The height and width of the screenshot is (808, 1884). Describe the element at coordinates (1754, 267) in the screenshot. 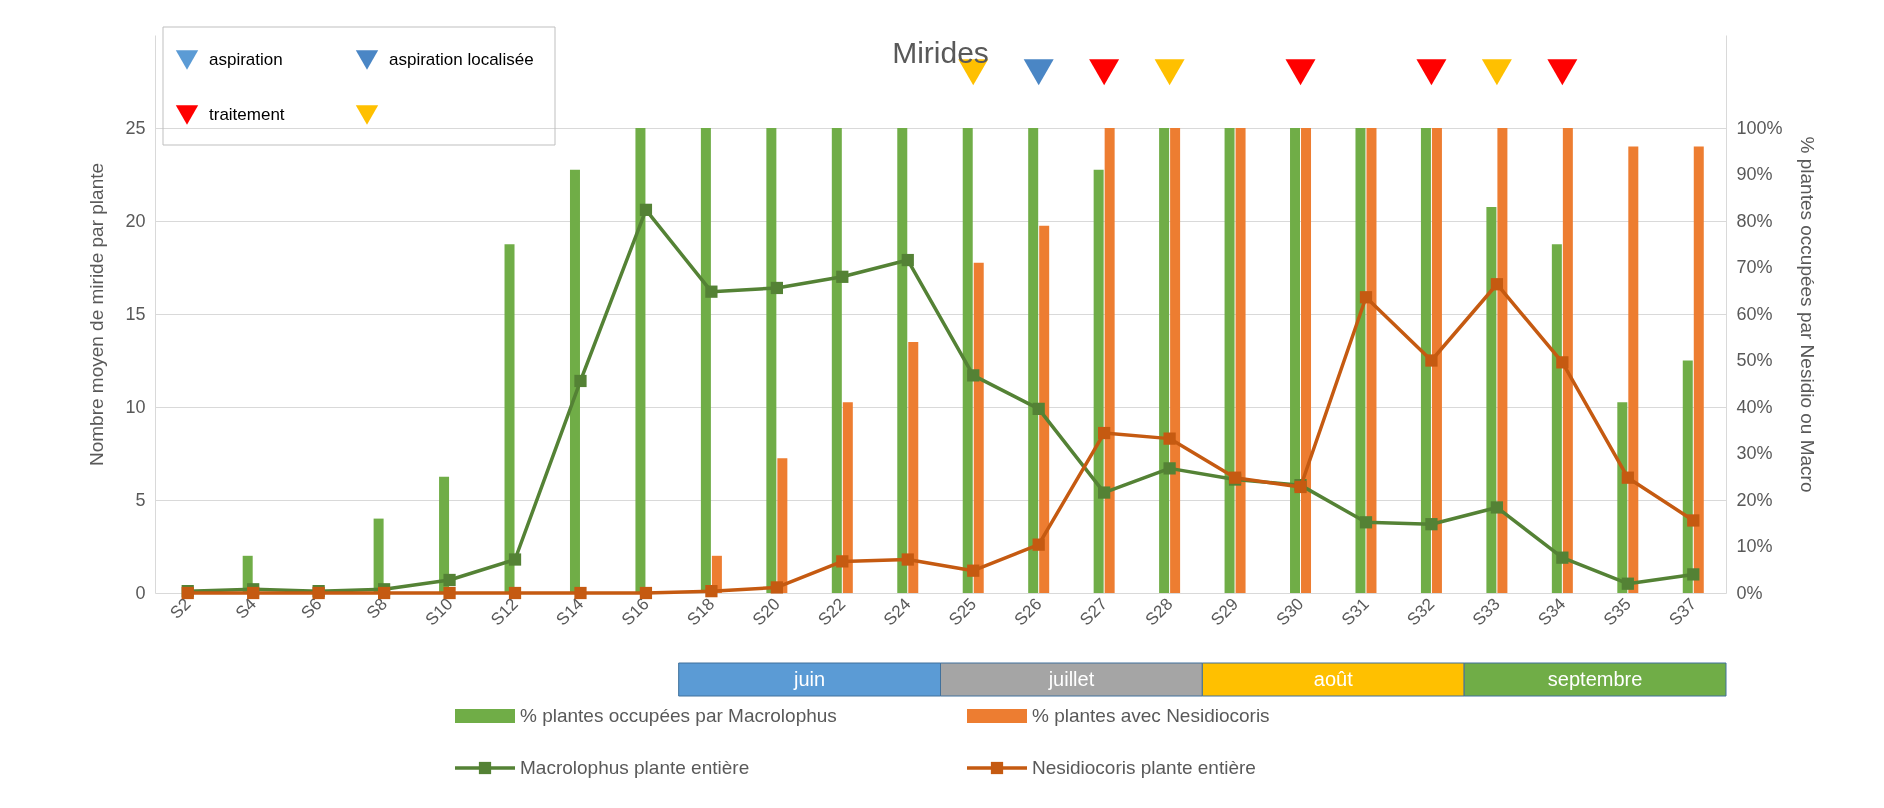

I see `y2-tick-label: 70%` at that location.